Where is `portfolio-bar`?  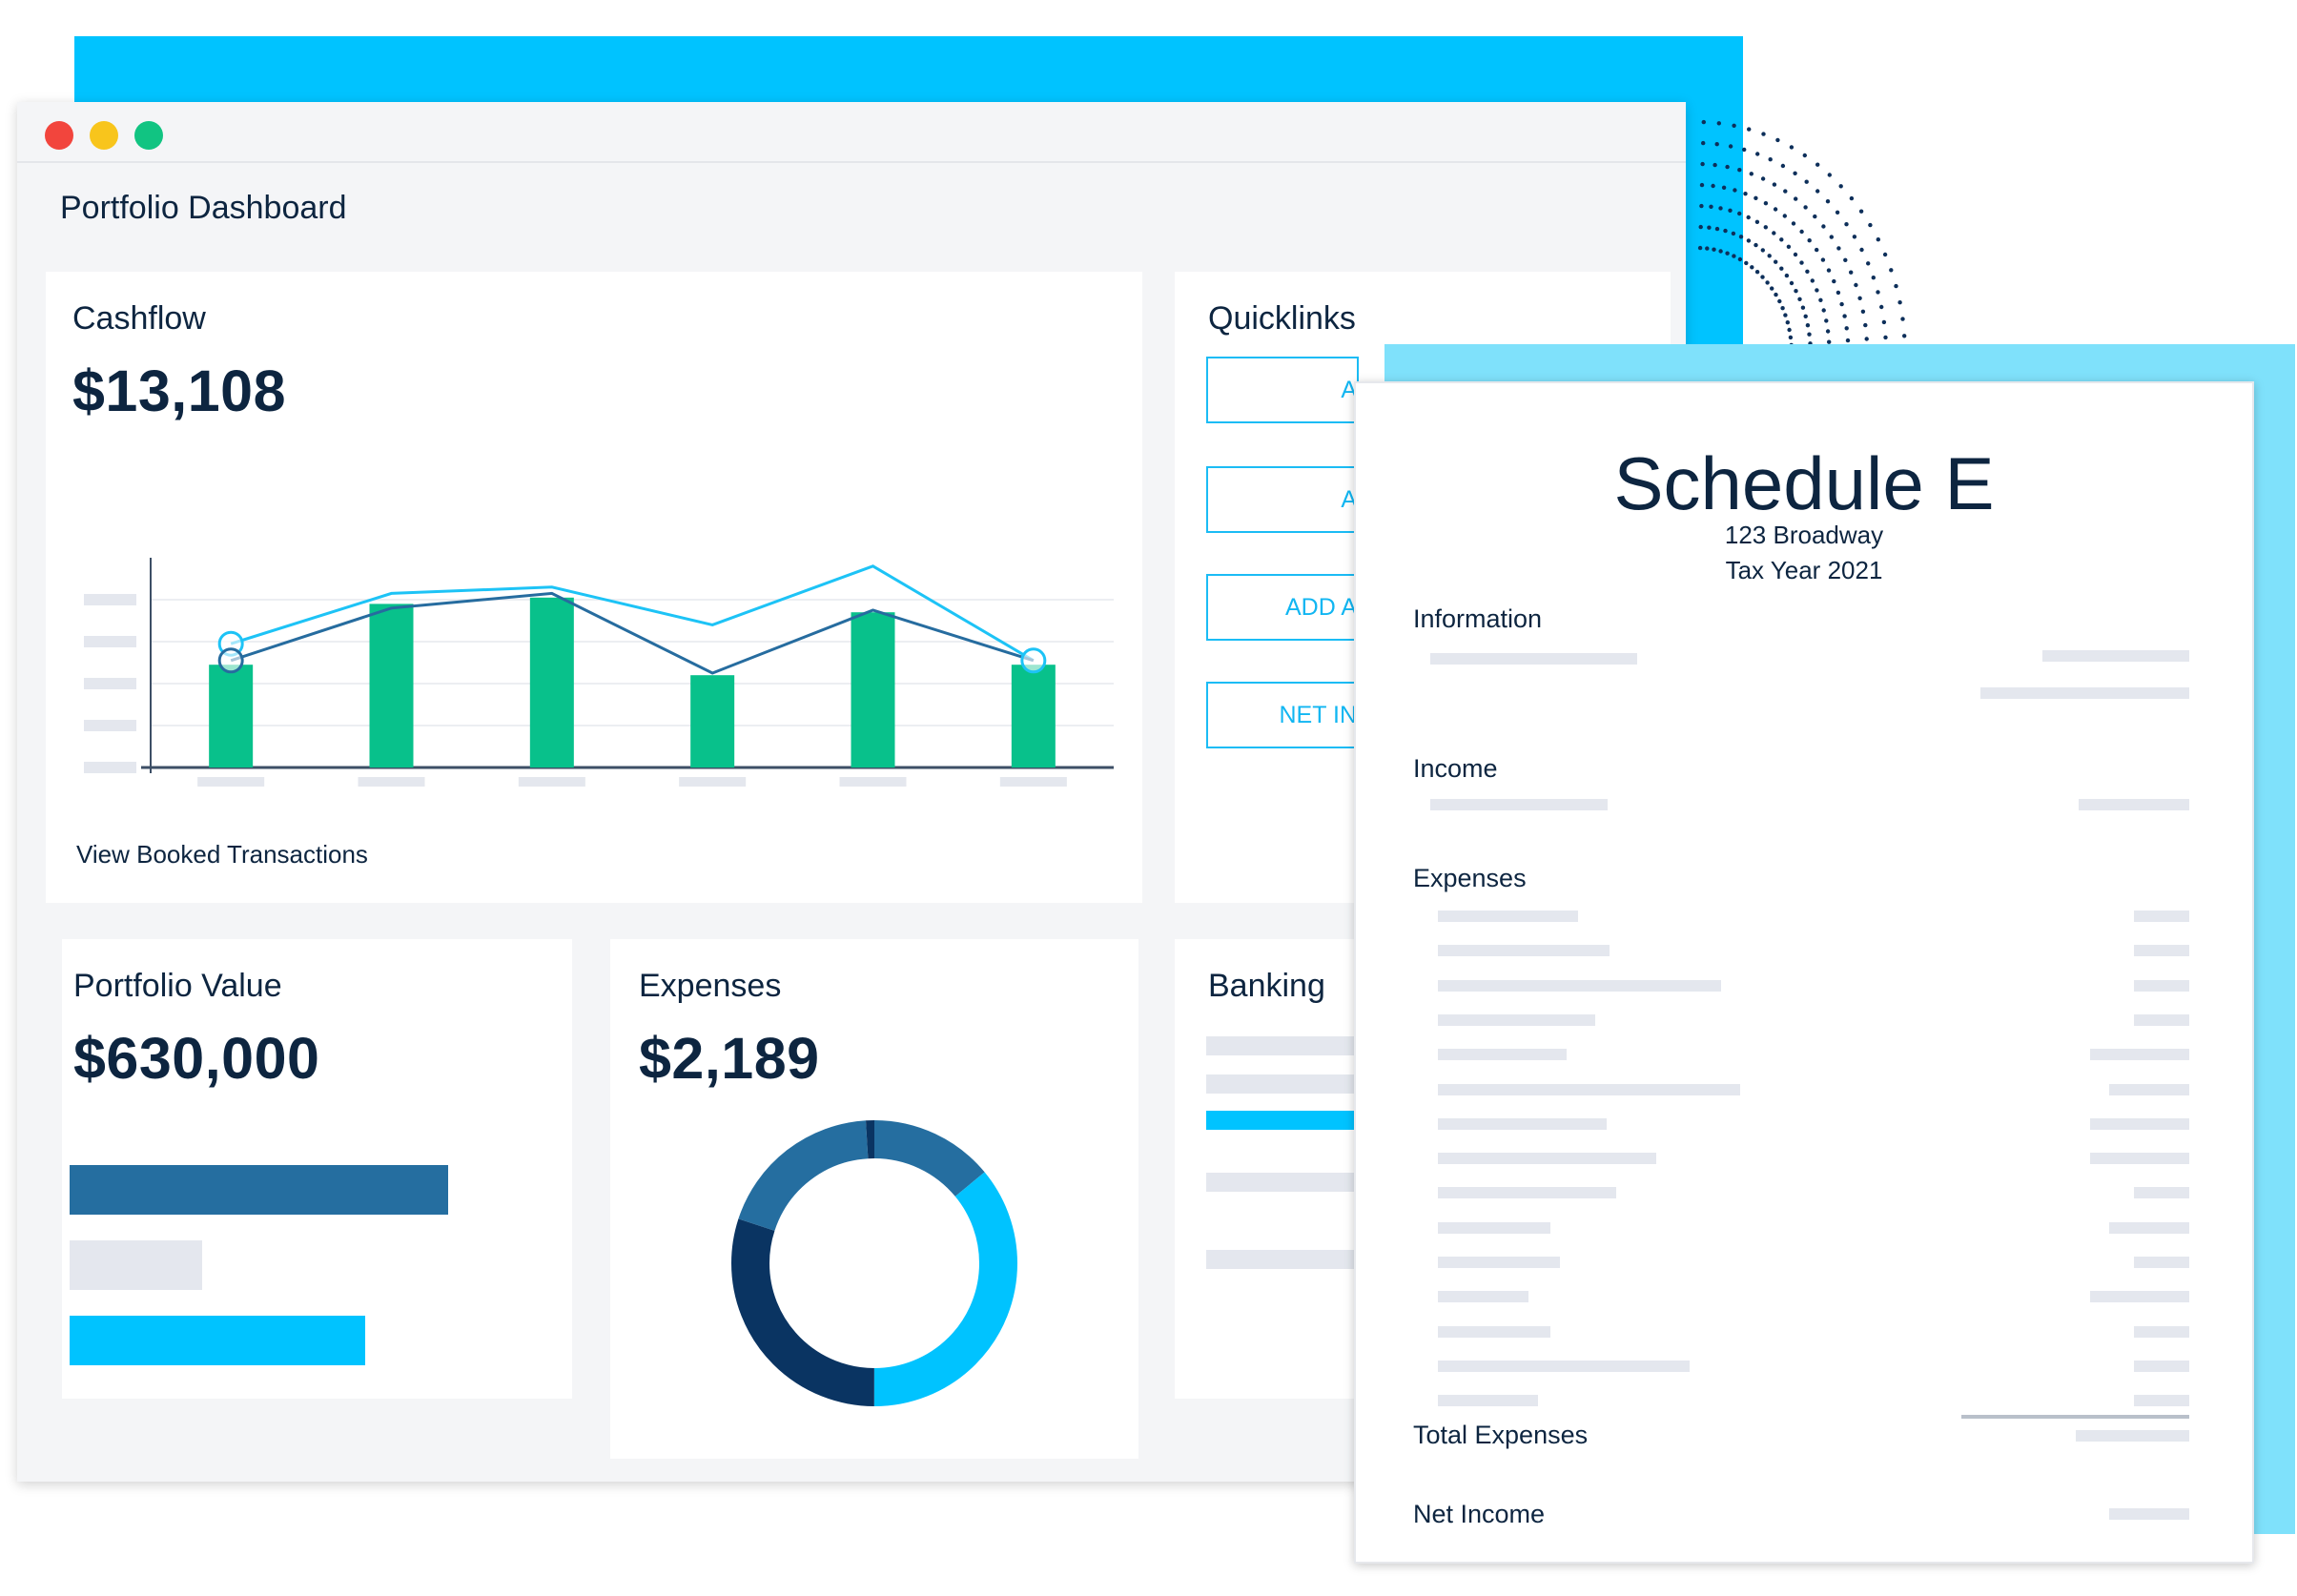 portfolio-bar is located at coordinates (259, 1190).